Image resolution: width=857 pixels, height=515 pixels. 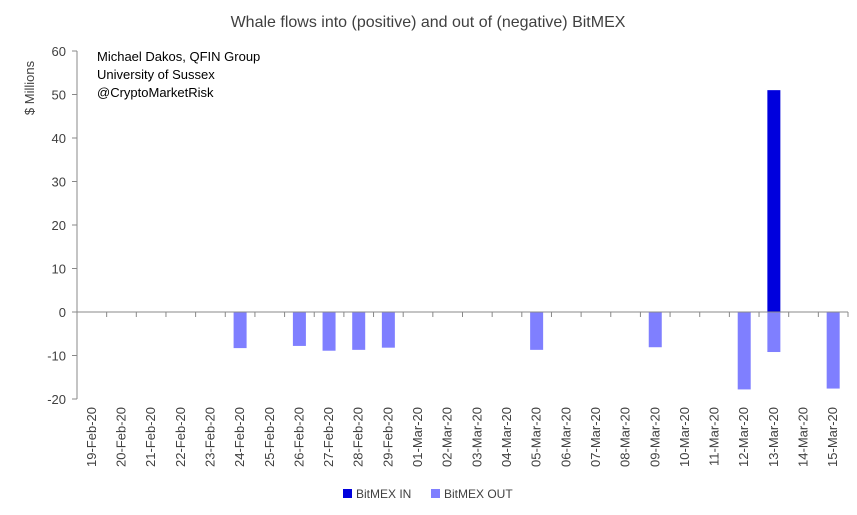 I want to click on attribution-line: @CryptoMarketRisk, so click(x=155, y=92).